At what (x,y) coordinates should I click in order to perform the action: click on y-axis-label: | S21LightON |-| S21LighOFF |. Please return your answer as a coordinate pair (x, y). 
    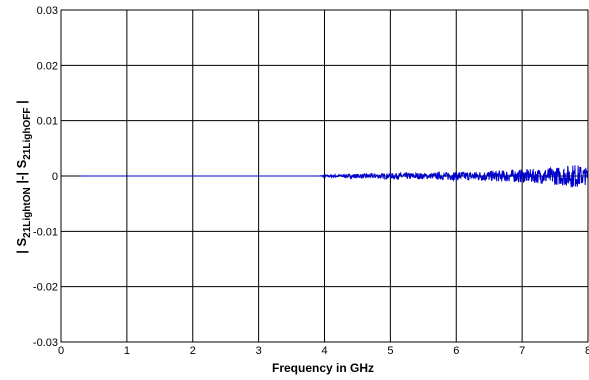
    Looking at the image, I should click on (23, 176).